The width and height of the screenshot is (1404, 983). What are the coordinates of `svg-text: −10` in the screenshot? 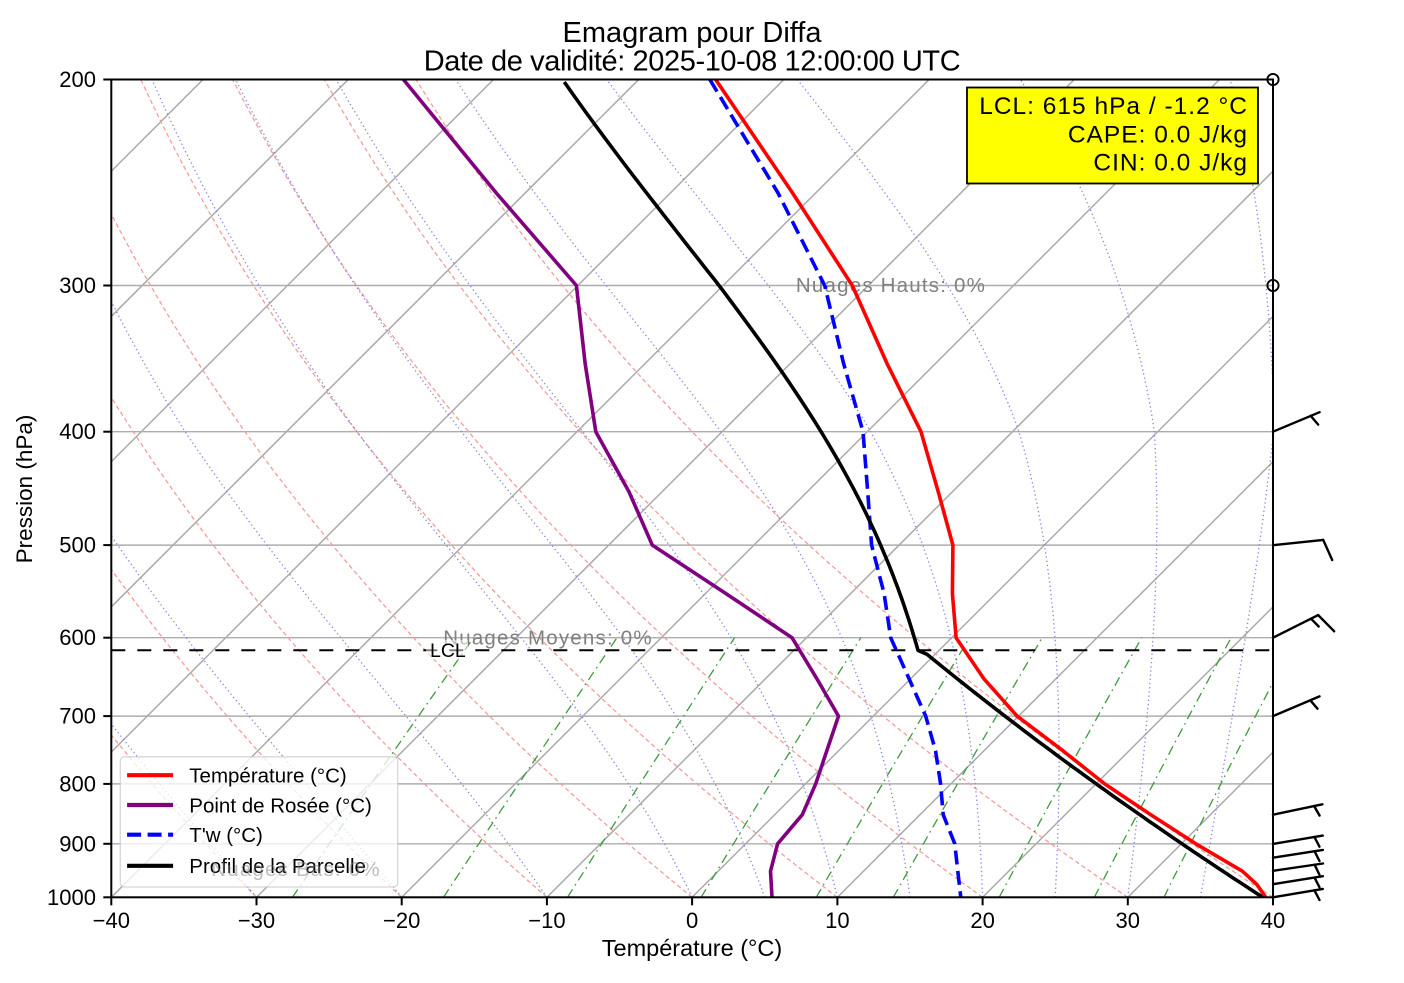 It's located at (546, 920).